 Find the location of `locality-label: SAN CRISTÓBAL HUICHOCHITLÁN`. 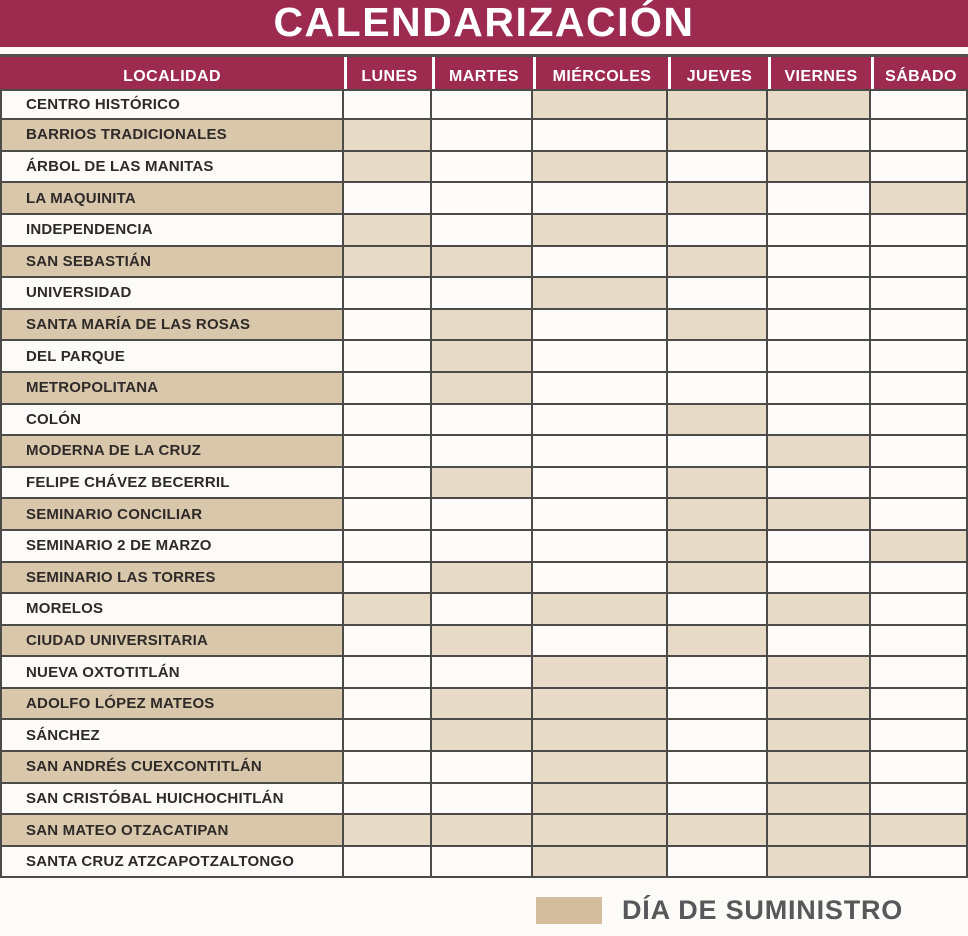

locality-label: SAN CRISTÓBAL HUICHOCHITLÁN is located at coordinates (172, 799).